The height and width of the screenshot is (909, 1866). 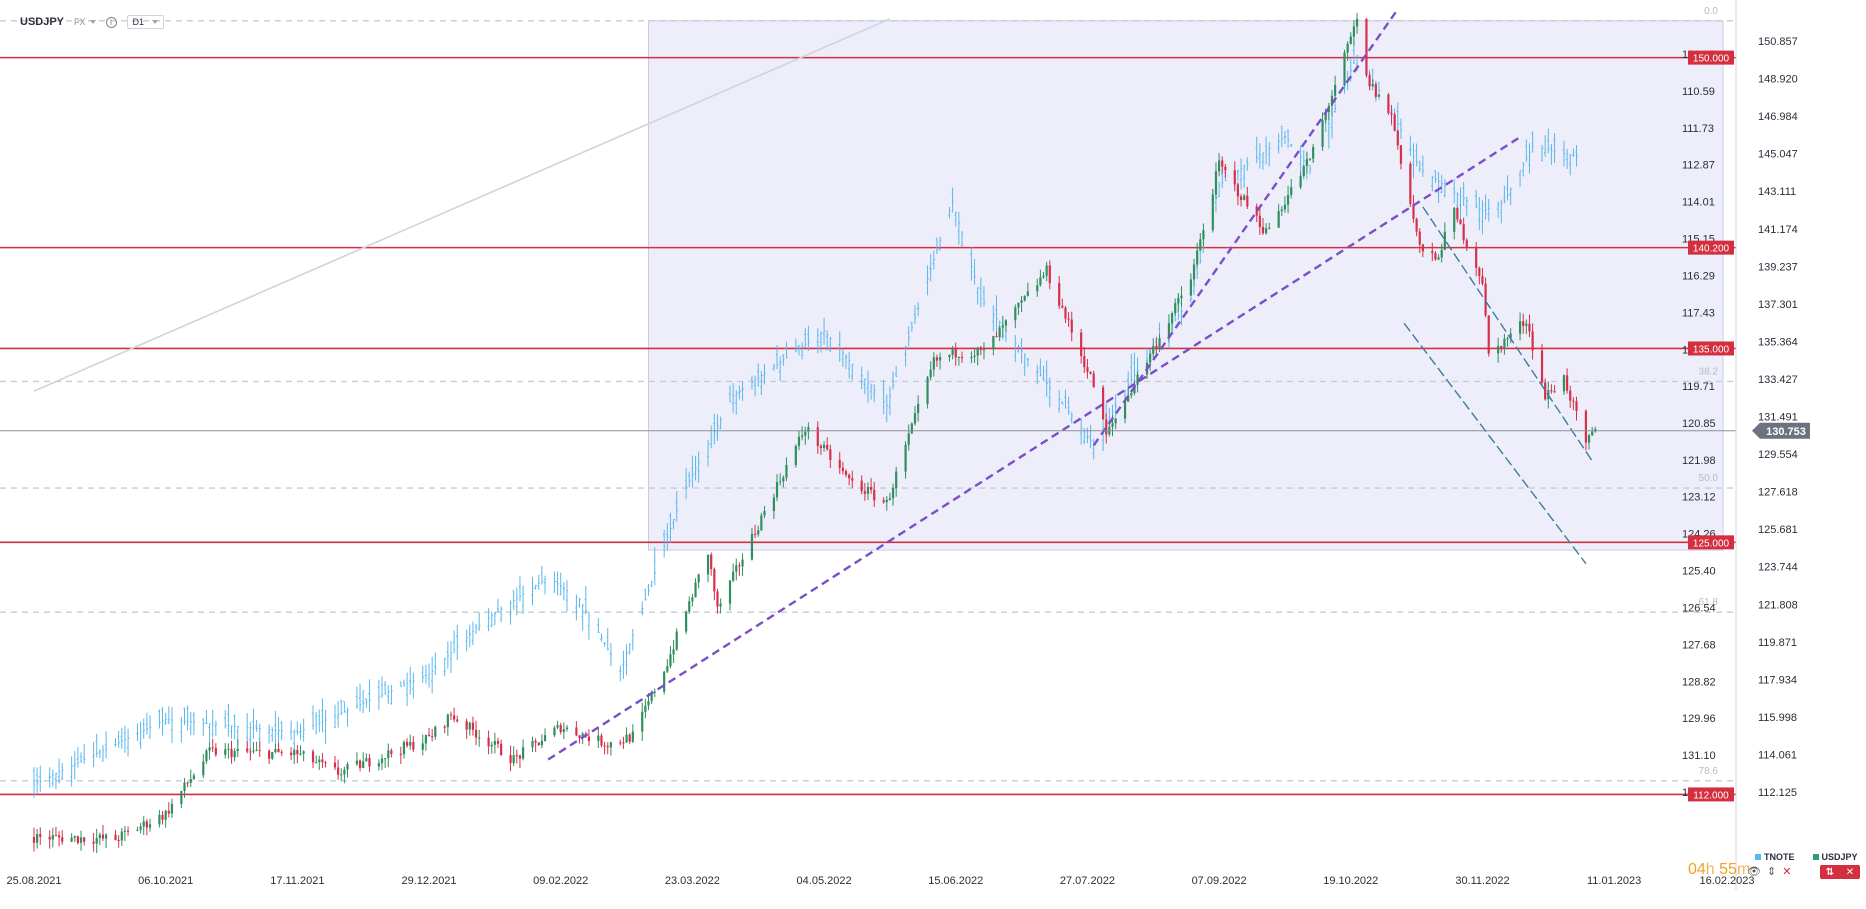 What do you see at coordinates (85, 22) in the screenshot?
I see `market-selector: FX` at bounding box center [85, 22].